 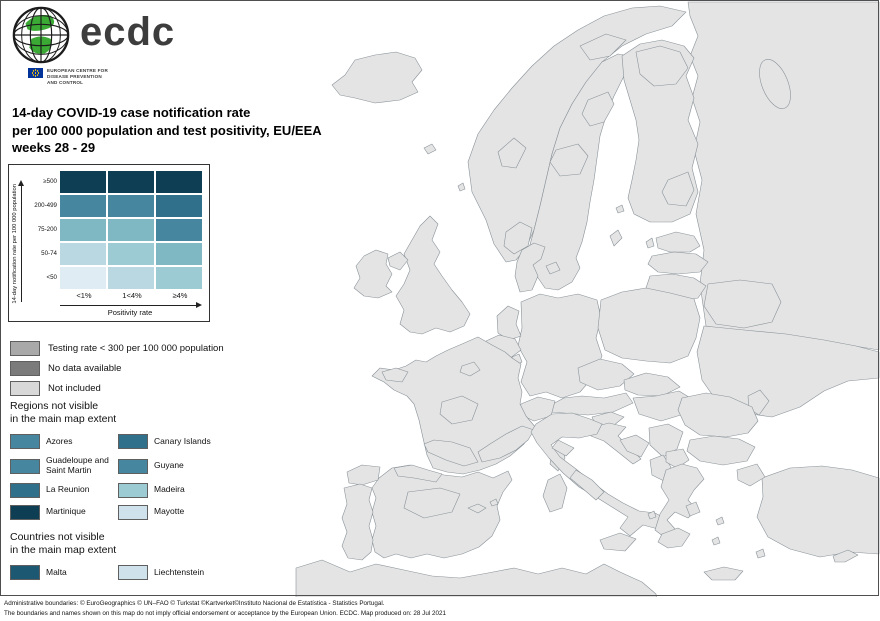 What do you see at coordinates (114, 295) in the screenshot?
I see `positivity-col-labels: <1% 1<4% ≥4%` at bounding box center [114, 295].